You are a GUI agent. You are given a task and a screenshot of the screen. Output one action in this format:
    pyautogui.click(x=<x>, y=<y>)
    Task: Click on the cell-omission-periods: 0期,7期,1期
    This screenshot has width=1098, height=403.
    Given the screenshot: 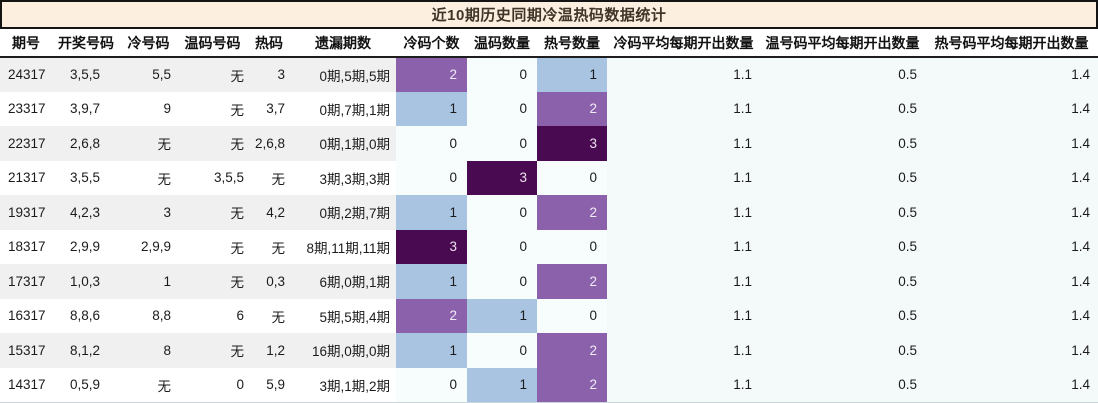 What is the action you would take?
    pyautogui.click(x=343, y=108)
    